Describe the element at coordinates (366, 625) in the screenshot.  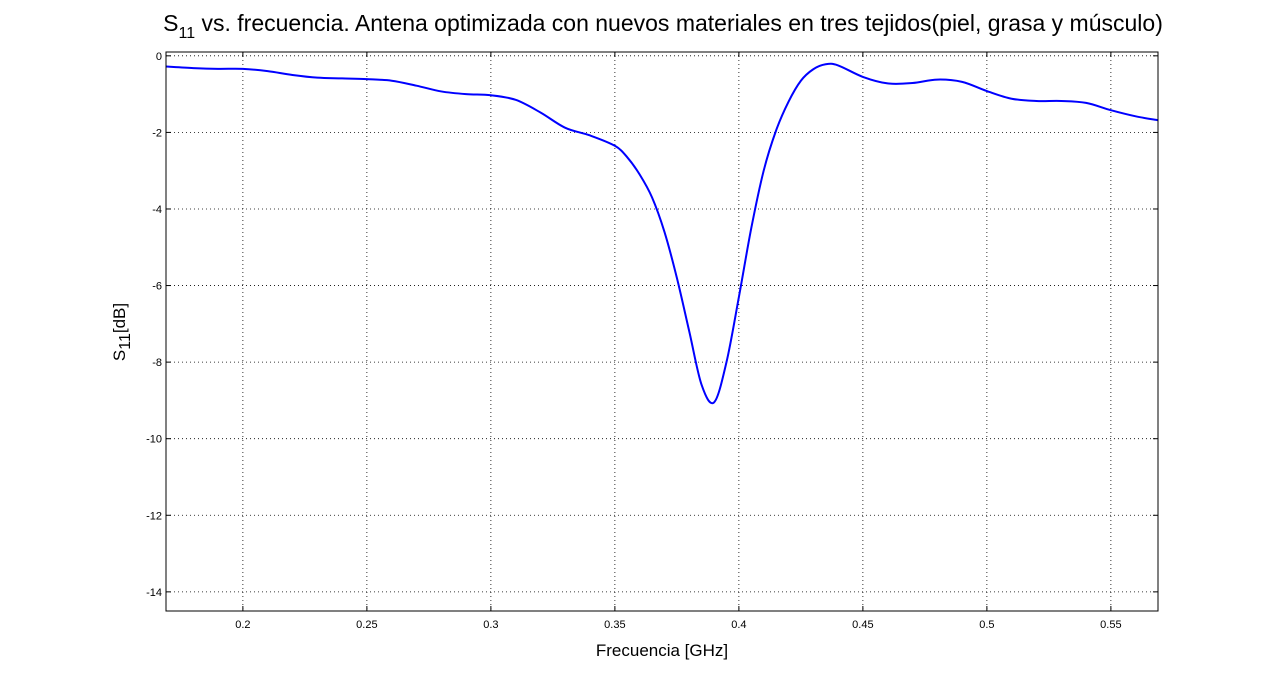
I see `x-tick-label: 0.25` at that location.